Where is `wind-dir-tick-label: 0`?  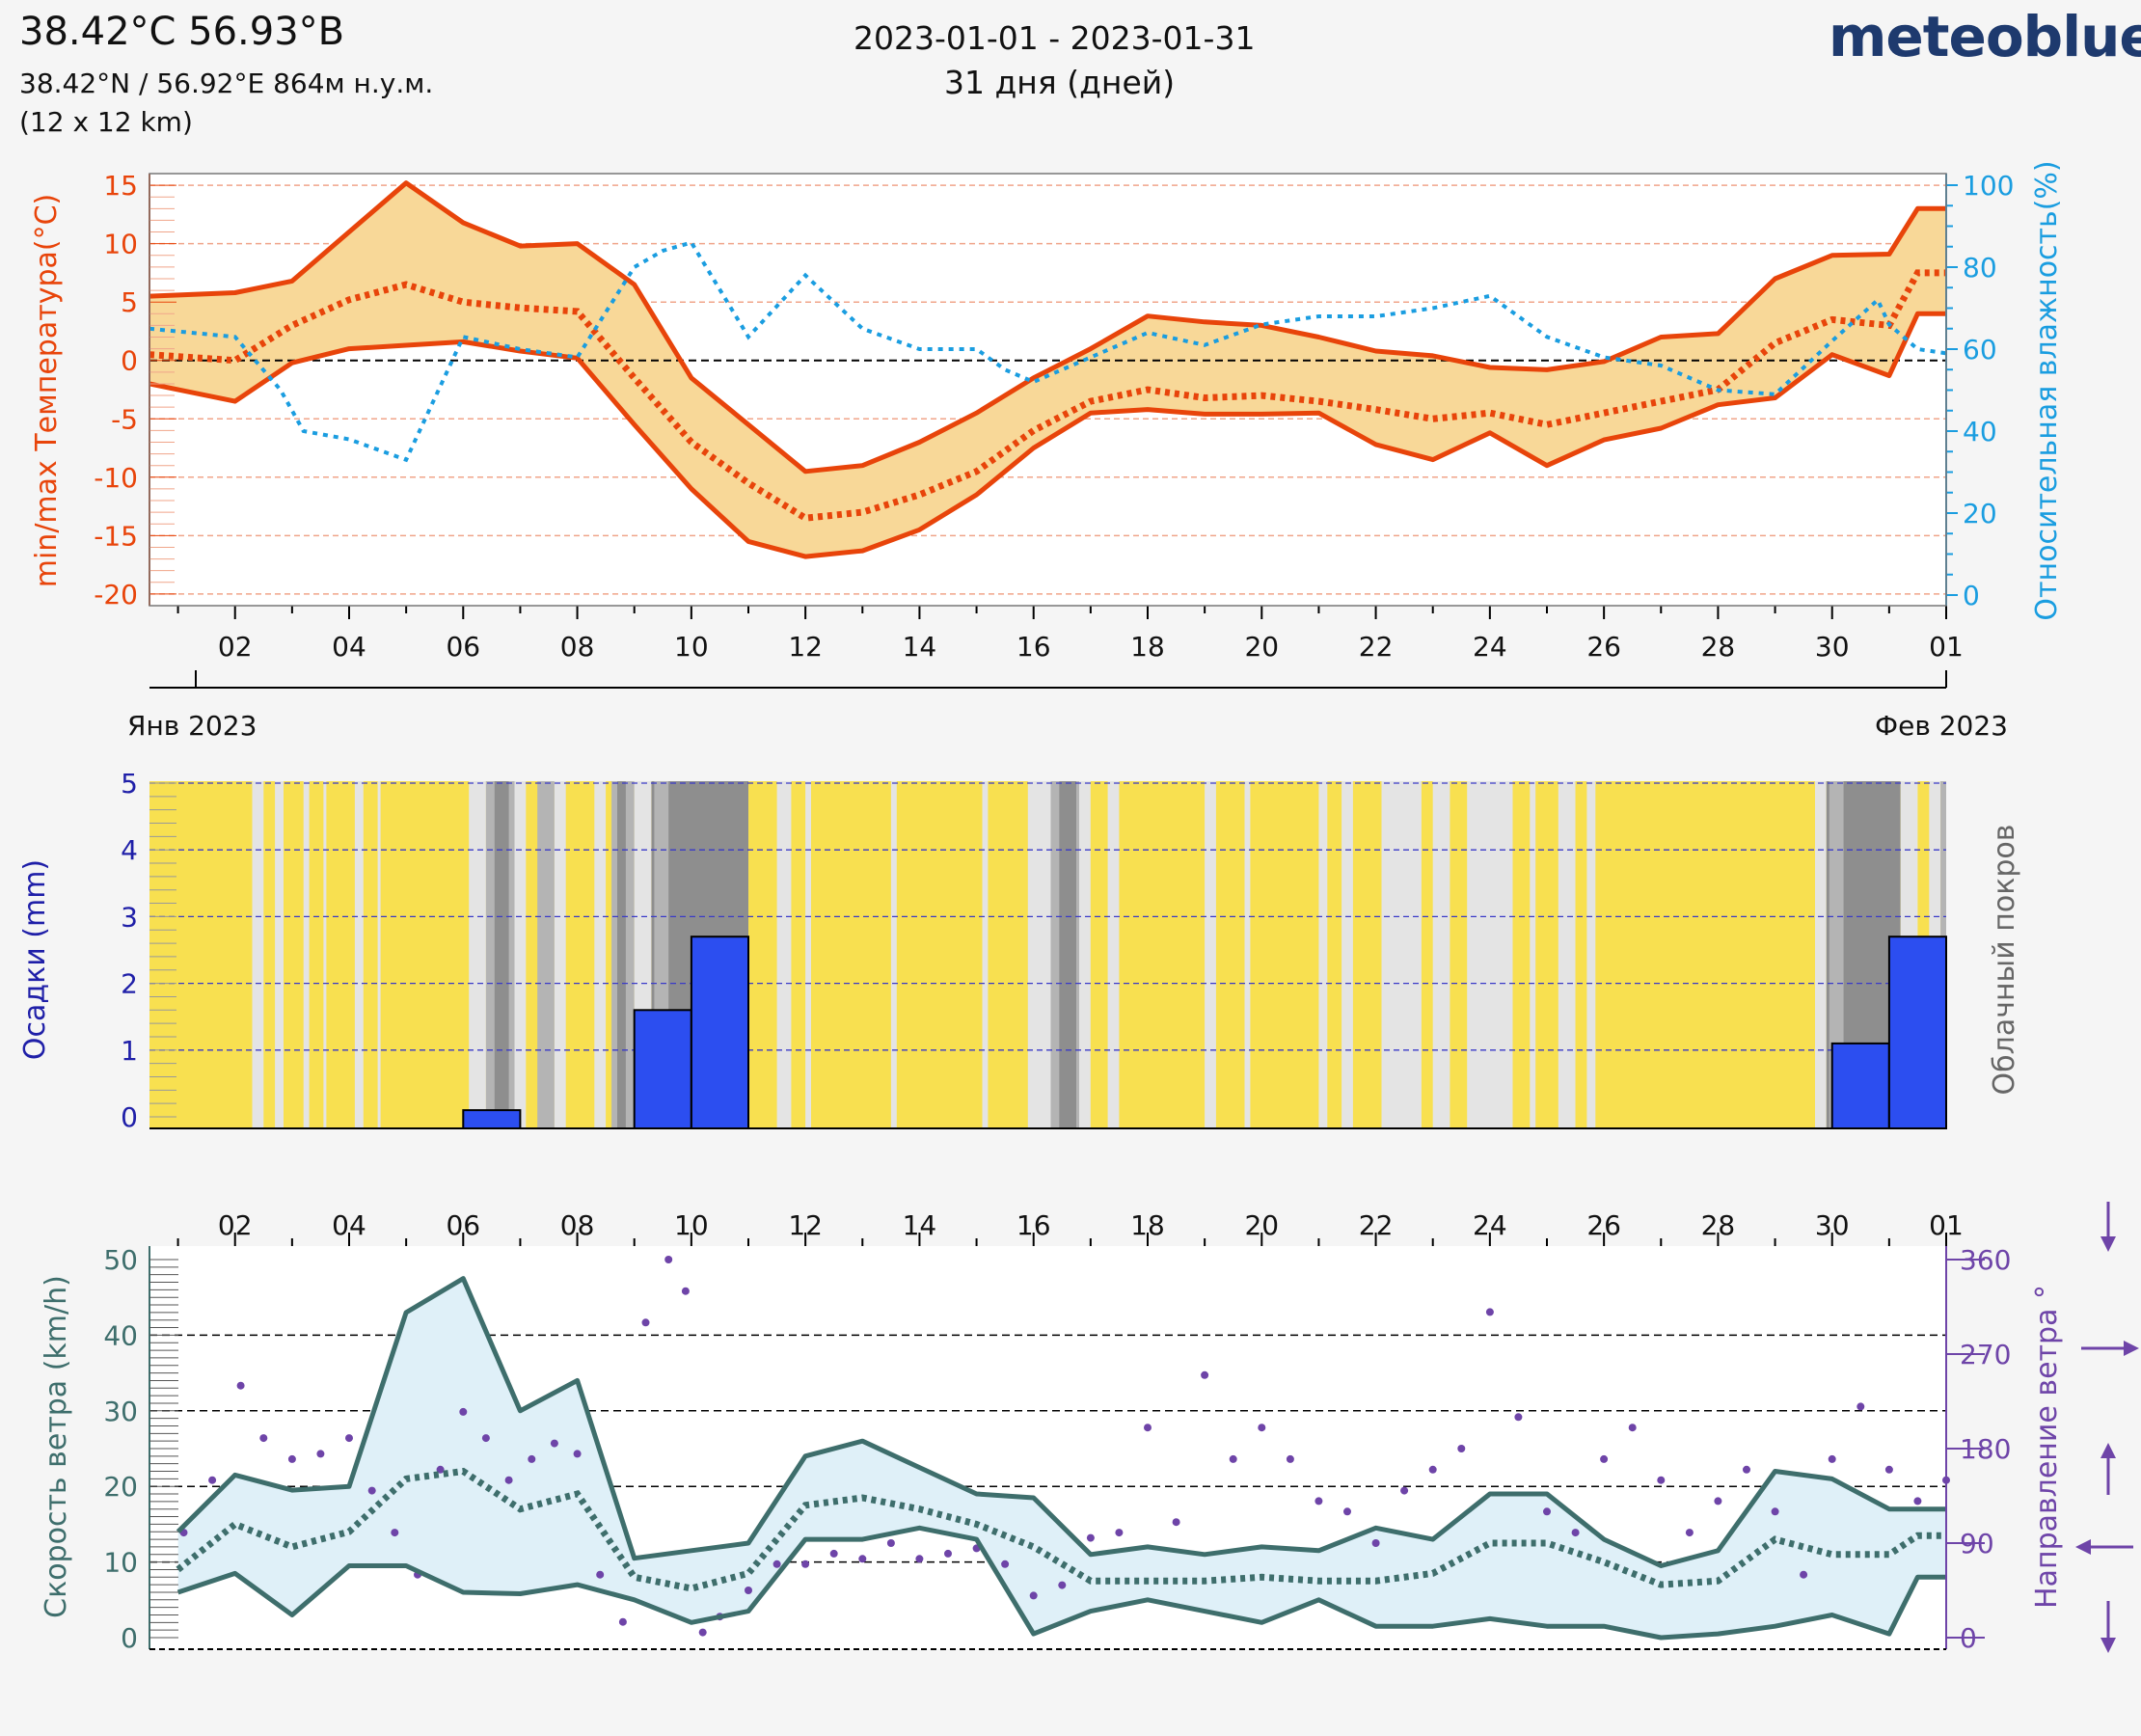
wind-dir-tick-label: 0 is located at coordinates (1969, 1638).